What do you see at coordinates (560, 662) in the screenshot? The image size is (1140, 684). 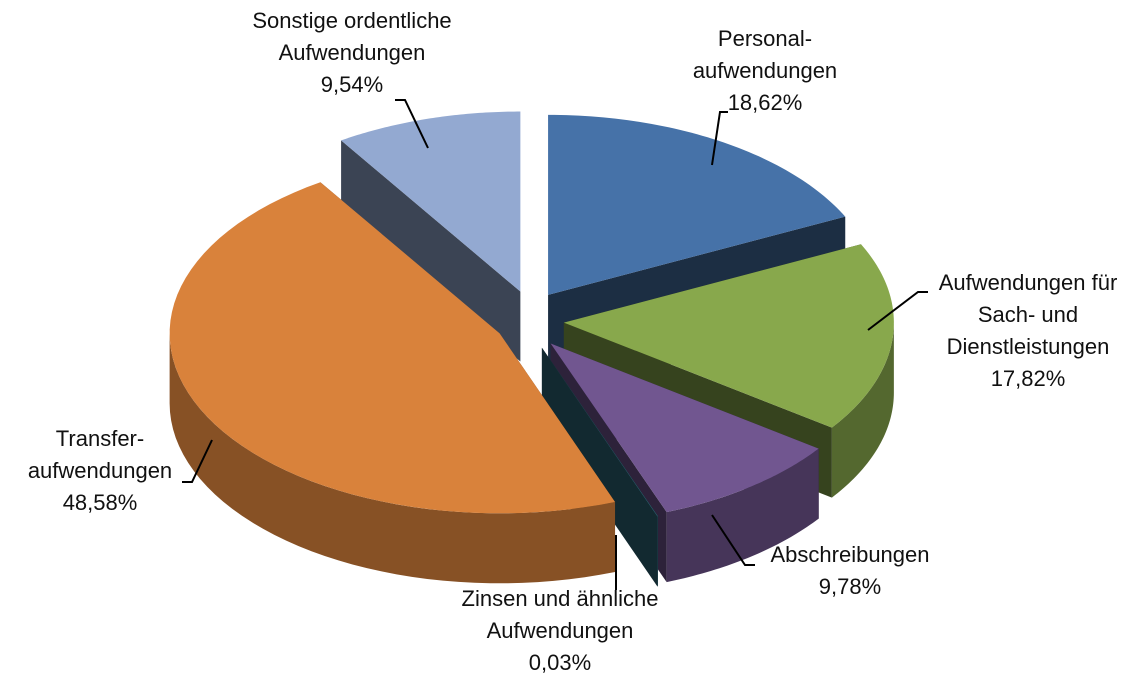 I see `value-label: 0,03%` at bounding box center [560, 662].